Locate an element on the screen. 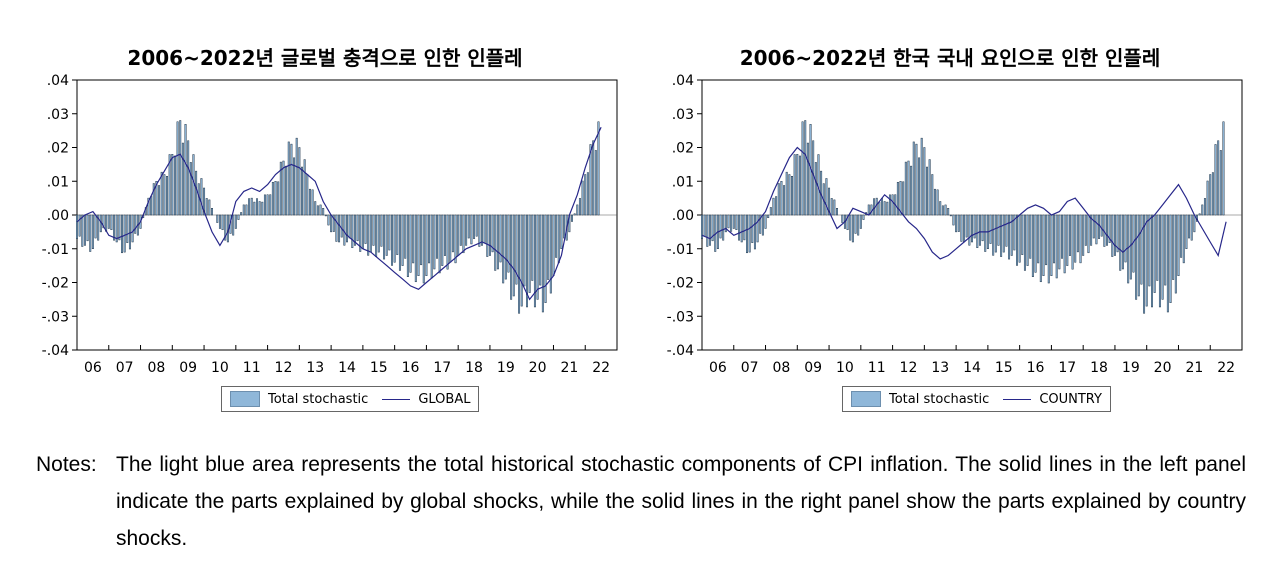 This screenshot has width=1280, height=568. x-tick-label: 19 is located at coordinates (506, 368).